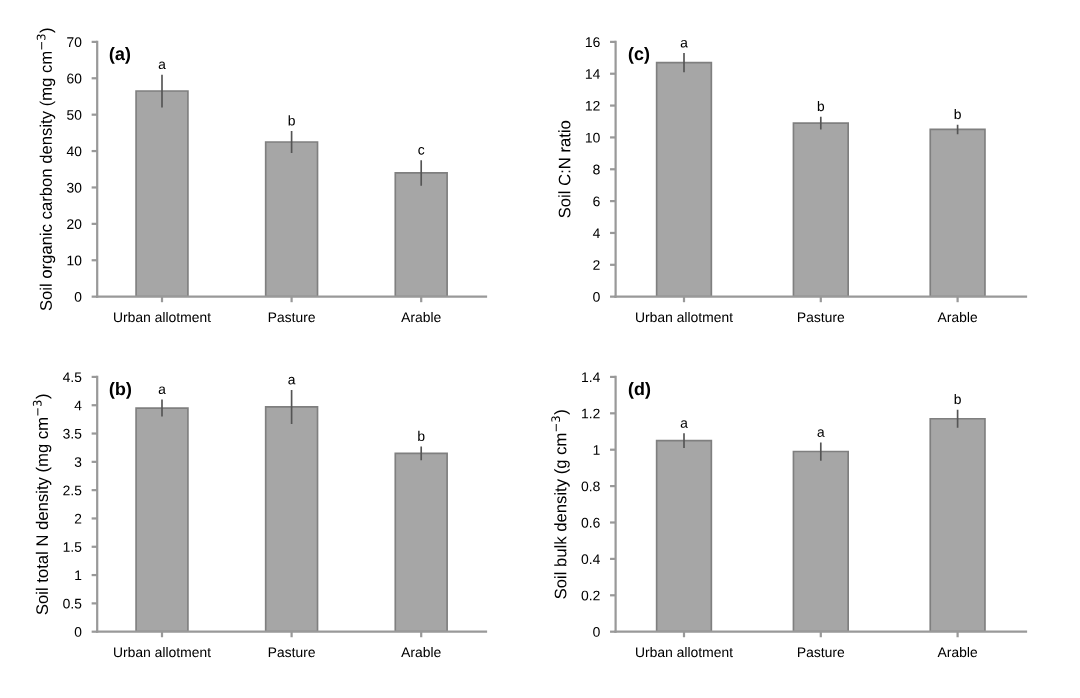 This screenshot has height=698, width=1080. Describe the element at coordinates (564, 169) in the screenshot. I see `y-axis-title: Soil C:N ratio` at that location.